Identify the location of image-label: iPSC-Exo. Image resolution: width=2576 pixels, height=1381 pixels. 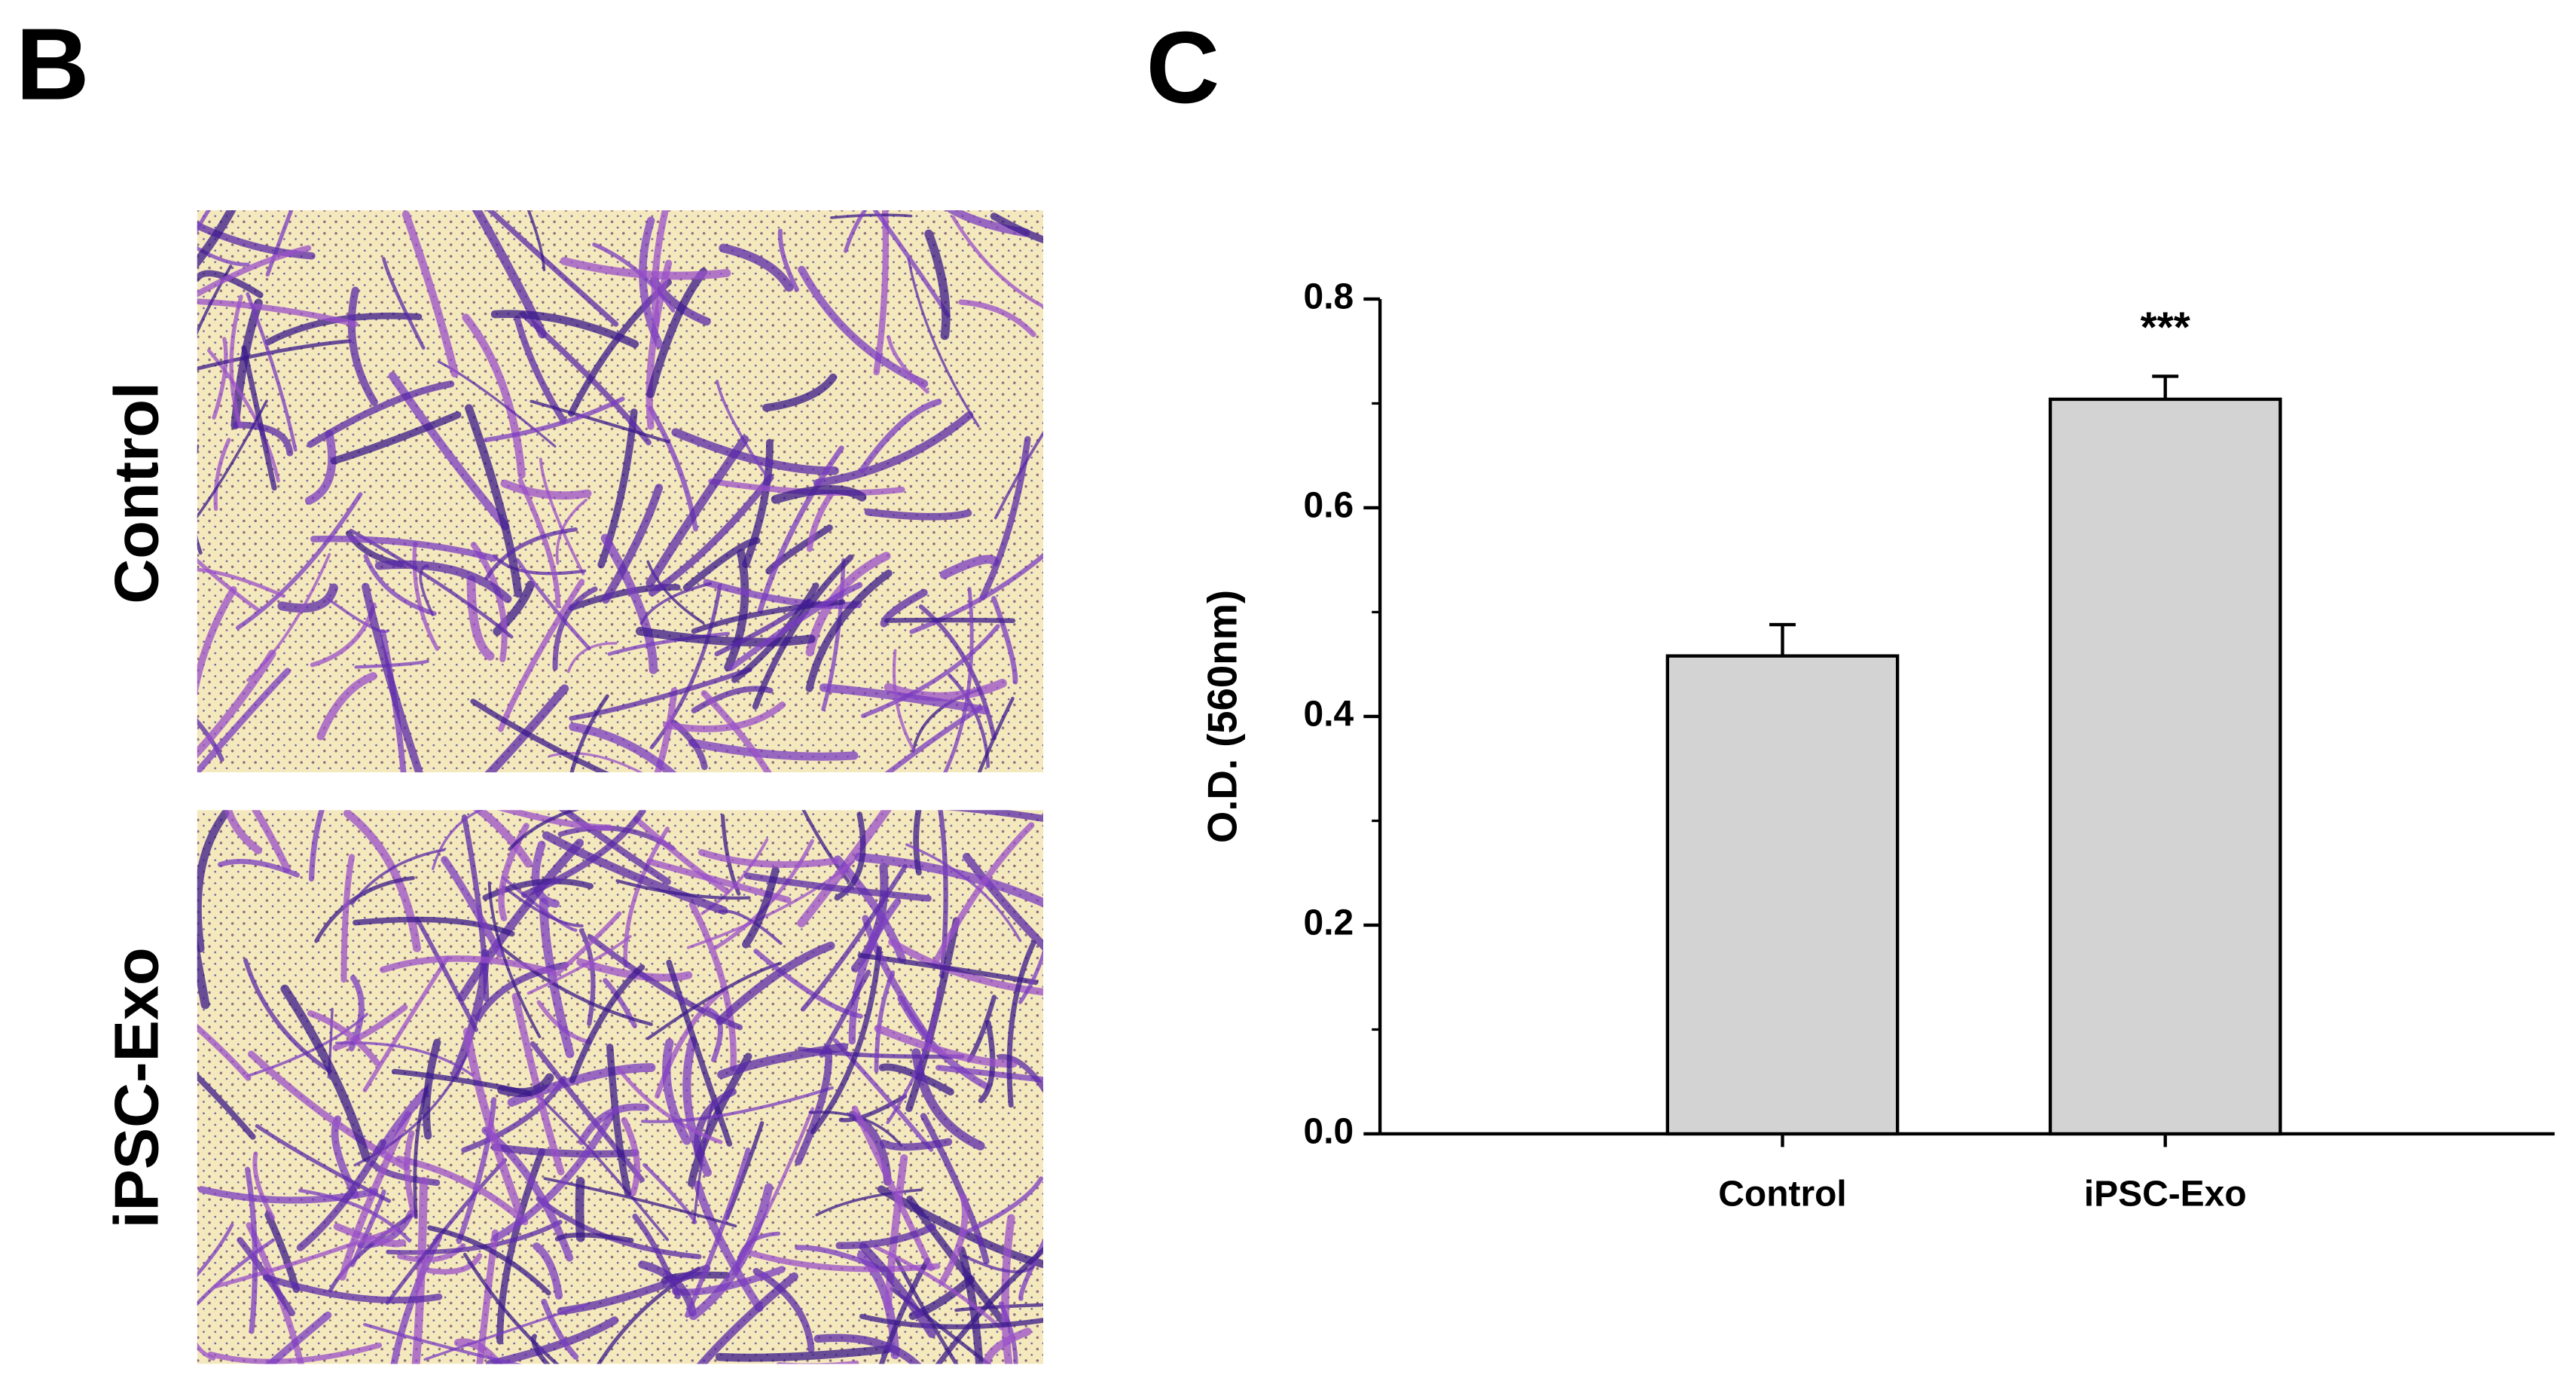
(136, 1087).